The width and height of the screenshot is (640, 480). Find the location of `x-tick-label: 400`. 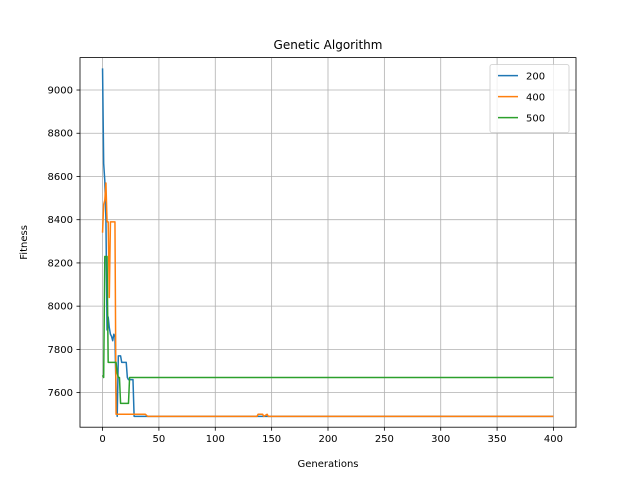

x-tick-label: 400 is located at coordinates (553, 439).